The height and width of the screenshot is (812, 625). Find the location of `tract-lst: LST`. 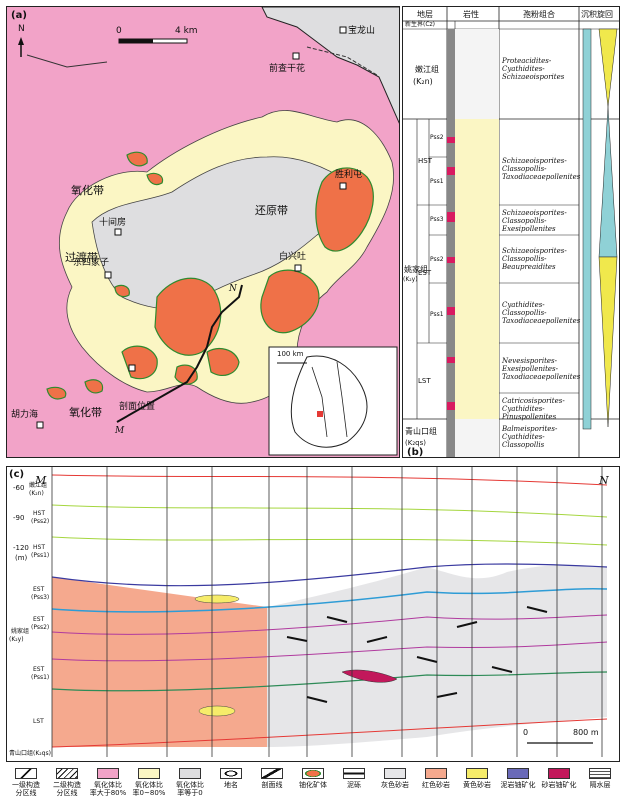

tract-lst: LST is located at coordinates (424, 381).